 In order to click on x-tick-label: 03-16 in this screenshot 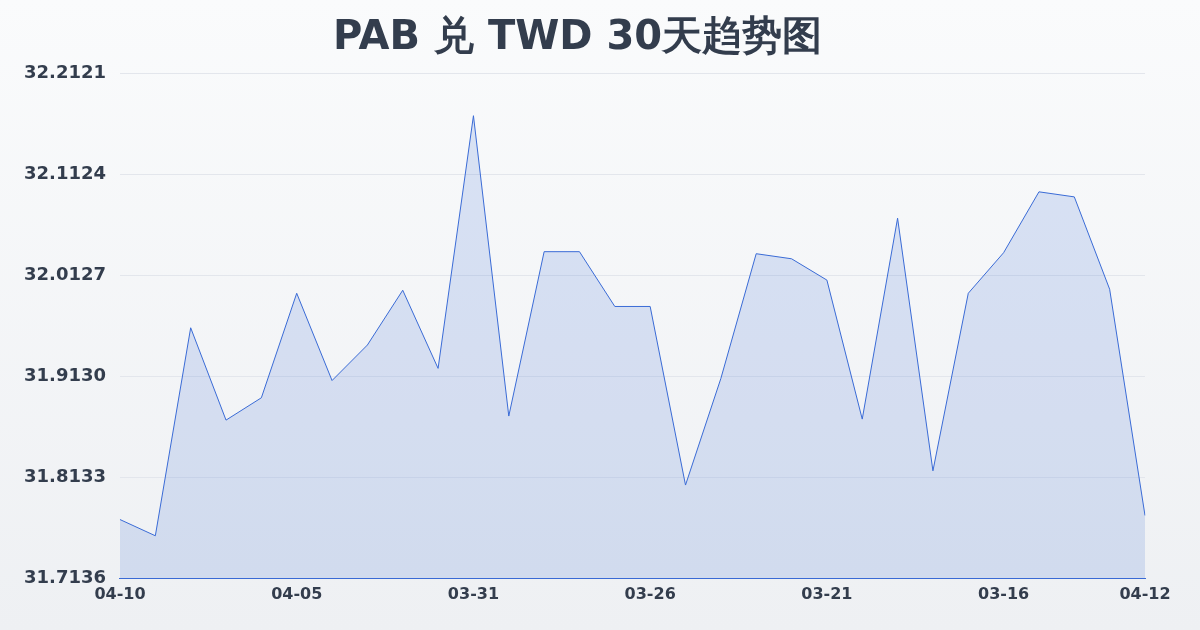, I will do `click(1004, 593)`.